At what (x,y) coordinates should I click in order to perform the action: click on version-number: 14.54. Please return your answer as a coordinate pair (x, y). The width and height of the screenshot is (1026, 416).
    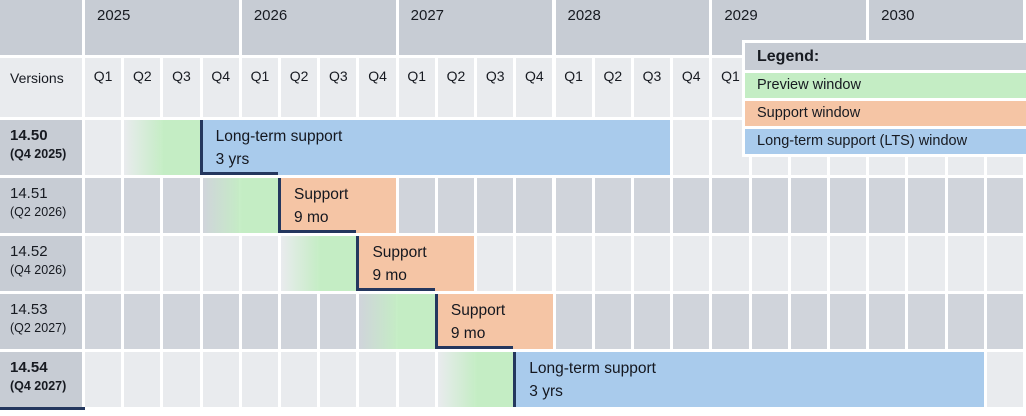
    Looking at the image, I should click on (29, 367).